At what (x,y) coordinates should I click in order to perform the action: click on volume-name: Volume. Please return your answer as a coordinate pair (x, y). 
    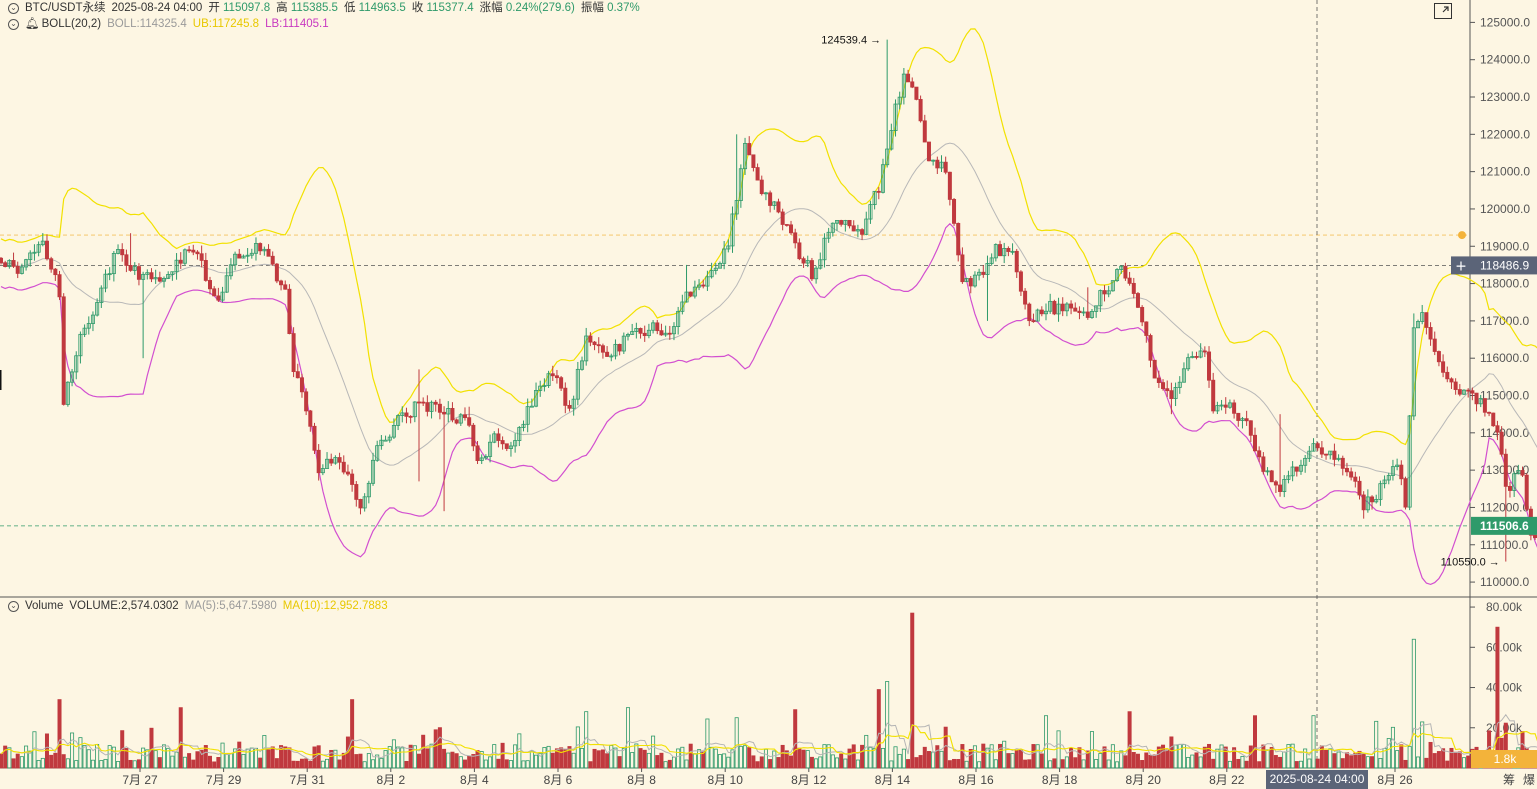
    Looking at the image, I should click on (44, 606).